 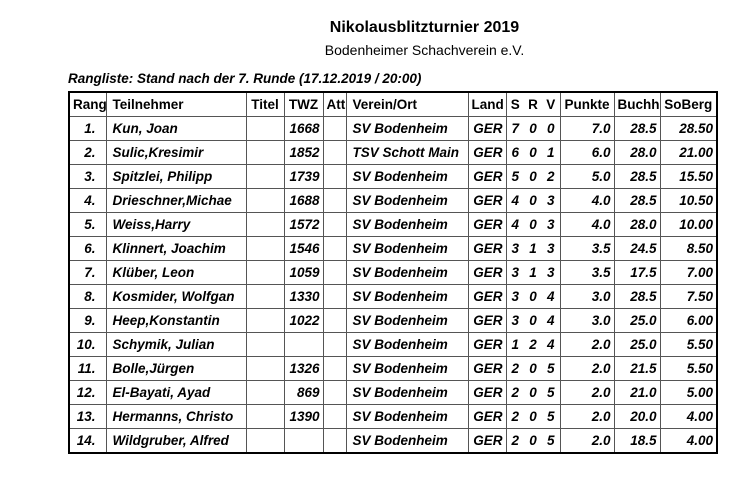 I want to click on cell-rank: 12., so click(x=87, y=392).